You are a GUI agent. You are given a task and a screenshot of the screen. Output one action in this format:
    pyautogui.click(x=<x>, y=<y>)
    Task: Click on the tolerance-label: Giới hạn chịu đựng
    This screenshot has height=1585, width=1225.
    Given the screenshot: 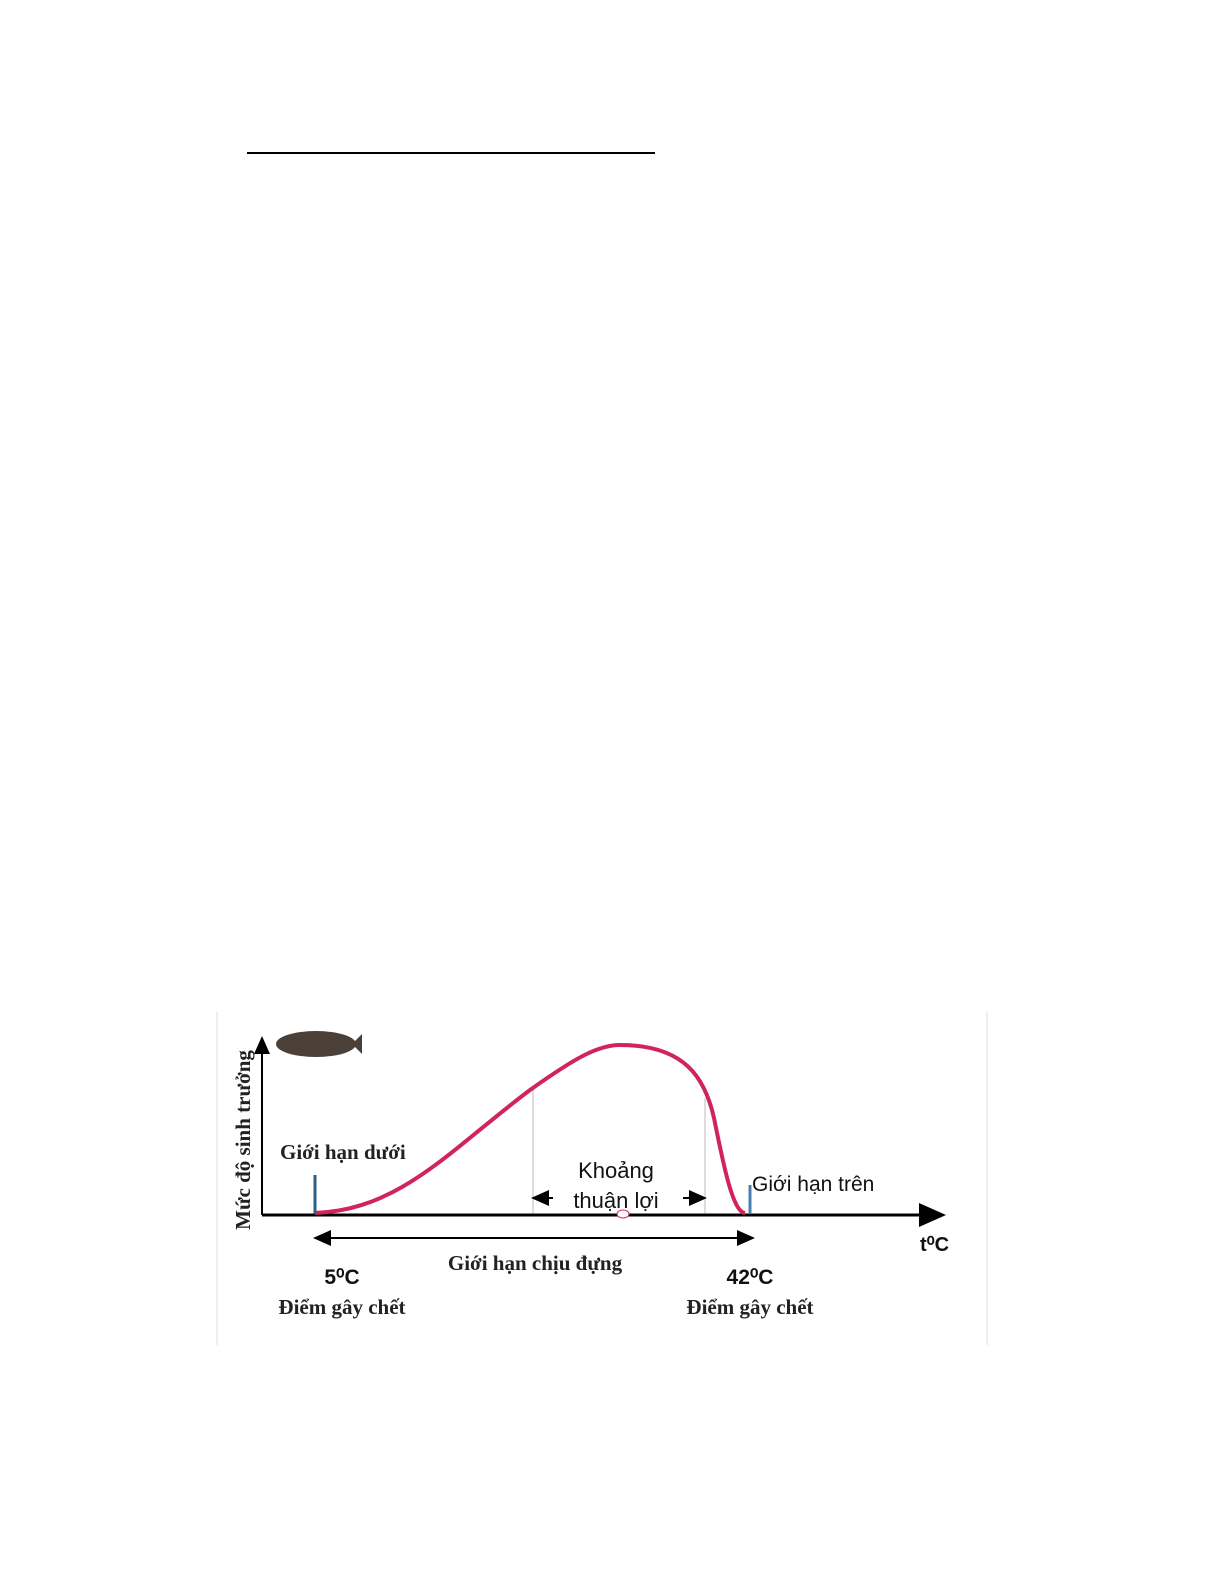 What is the action you would take?
    pyautogui.click(x=535, y=1263)
    